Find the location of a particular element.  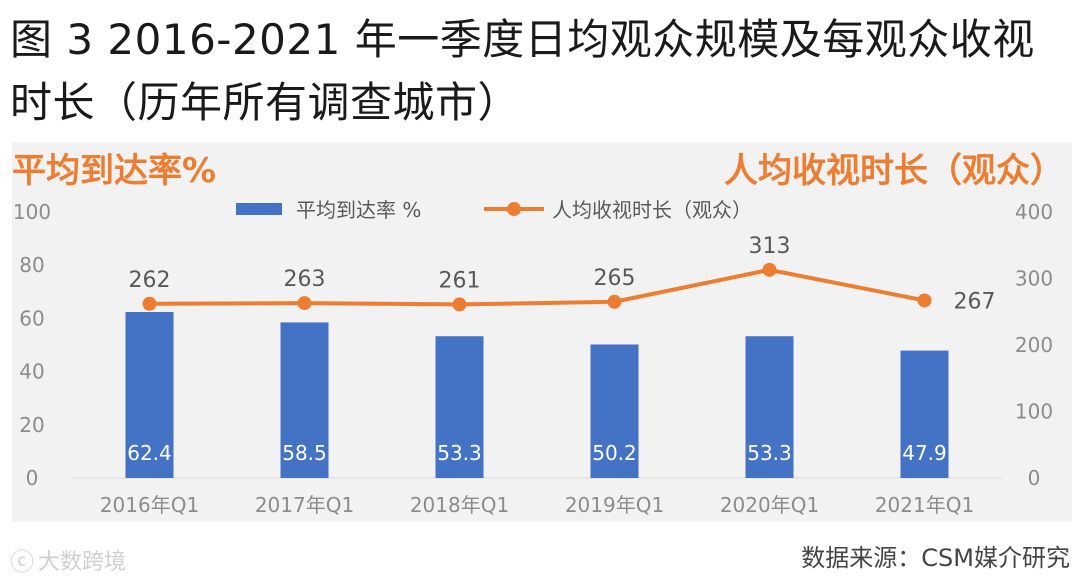

bar-data-label: 50.2 is located at coordinates (614, 453).